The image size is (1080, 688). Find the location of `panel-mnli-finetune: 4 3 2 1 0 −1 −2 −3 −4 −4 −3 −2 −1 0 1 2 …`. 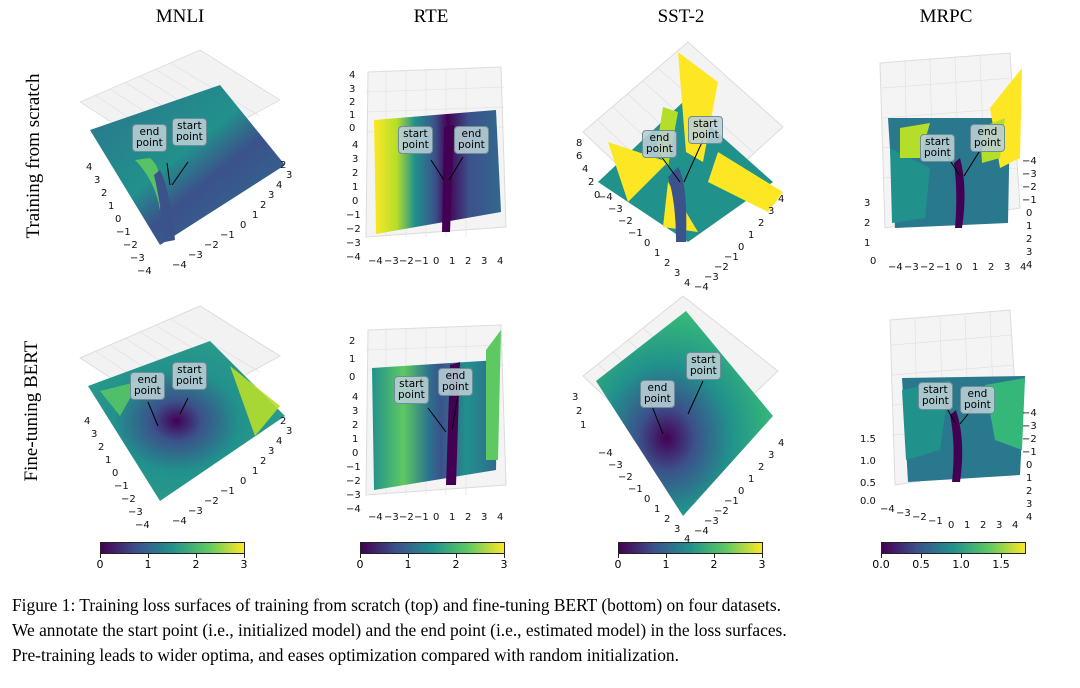

panel-mnli-finetune: 4 3 2 1 0 −1 −2 −3 −4 −4 −3 −2 −1 0 1 2 … is located at coordinates (185, 413).